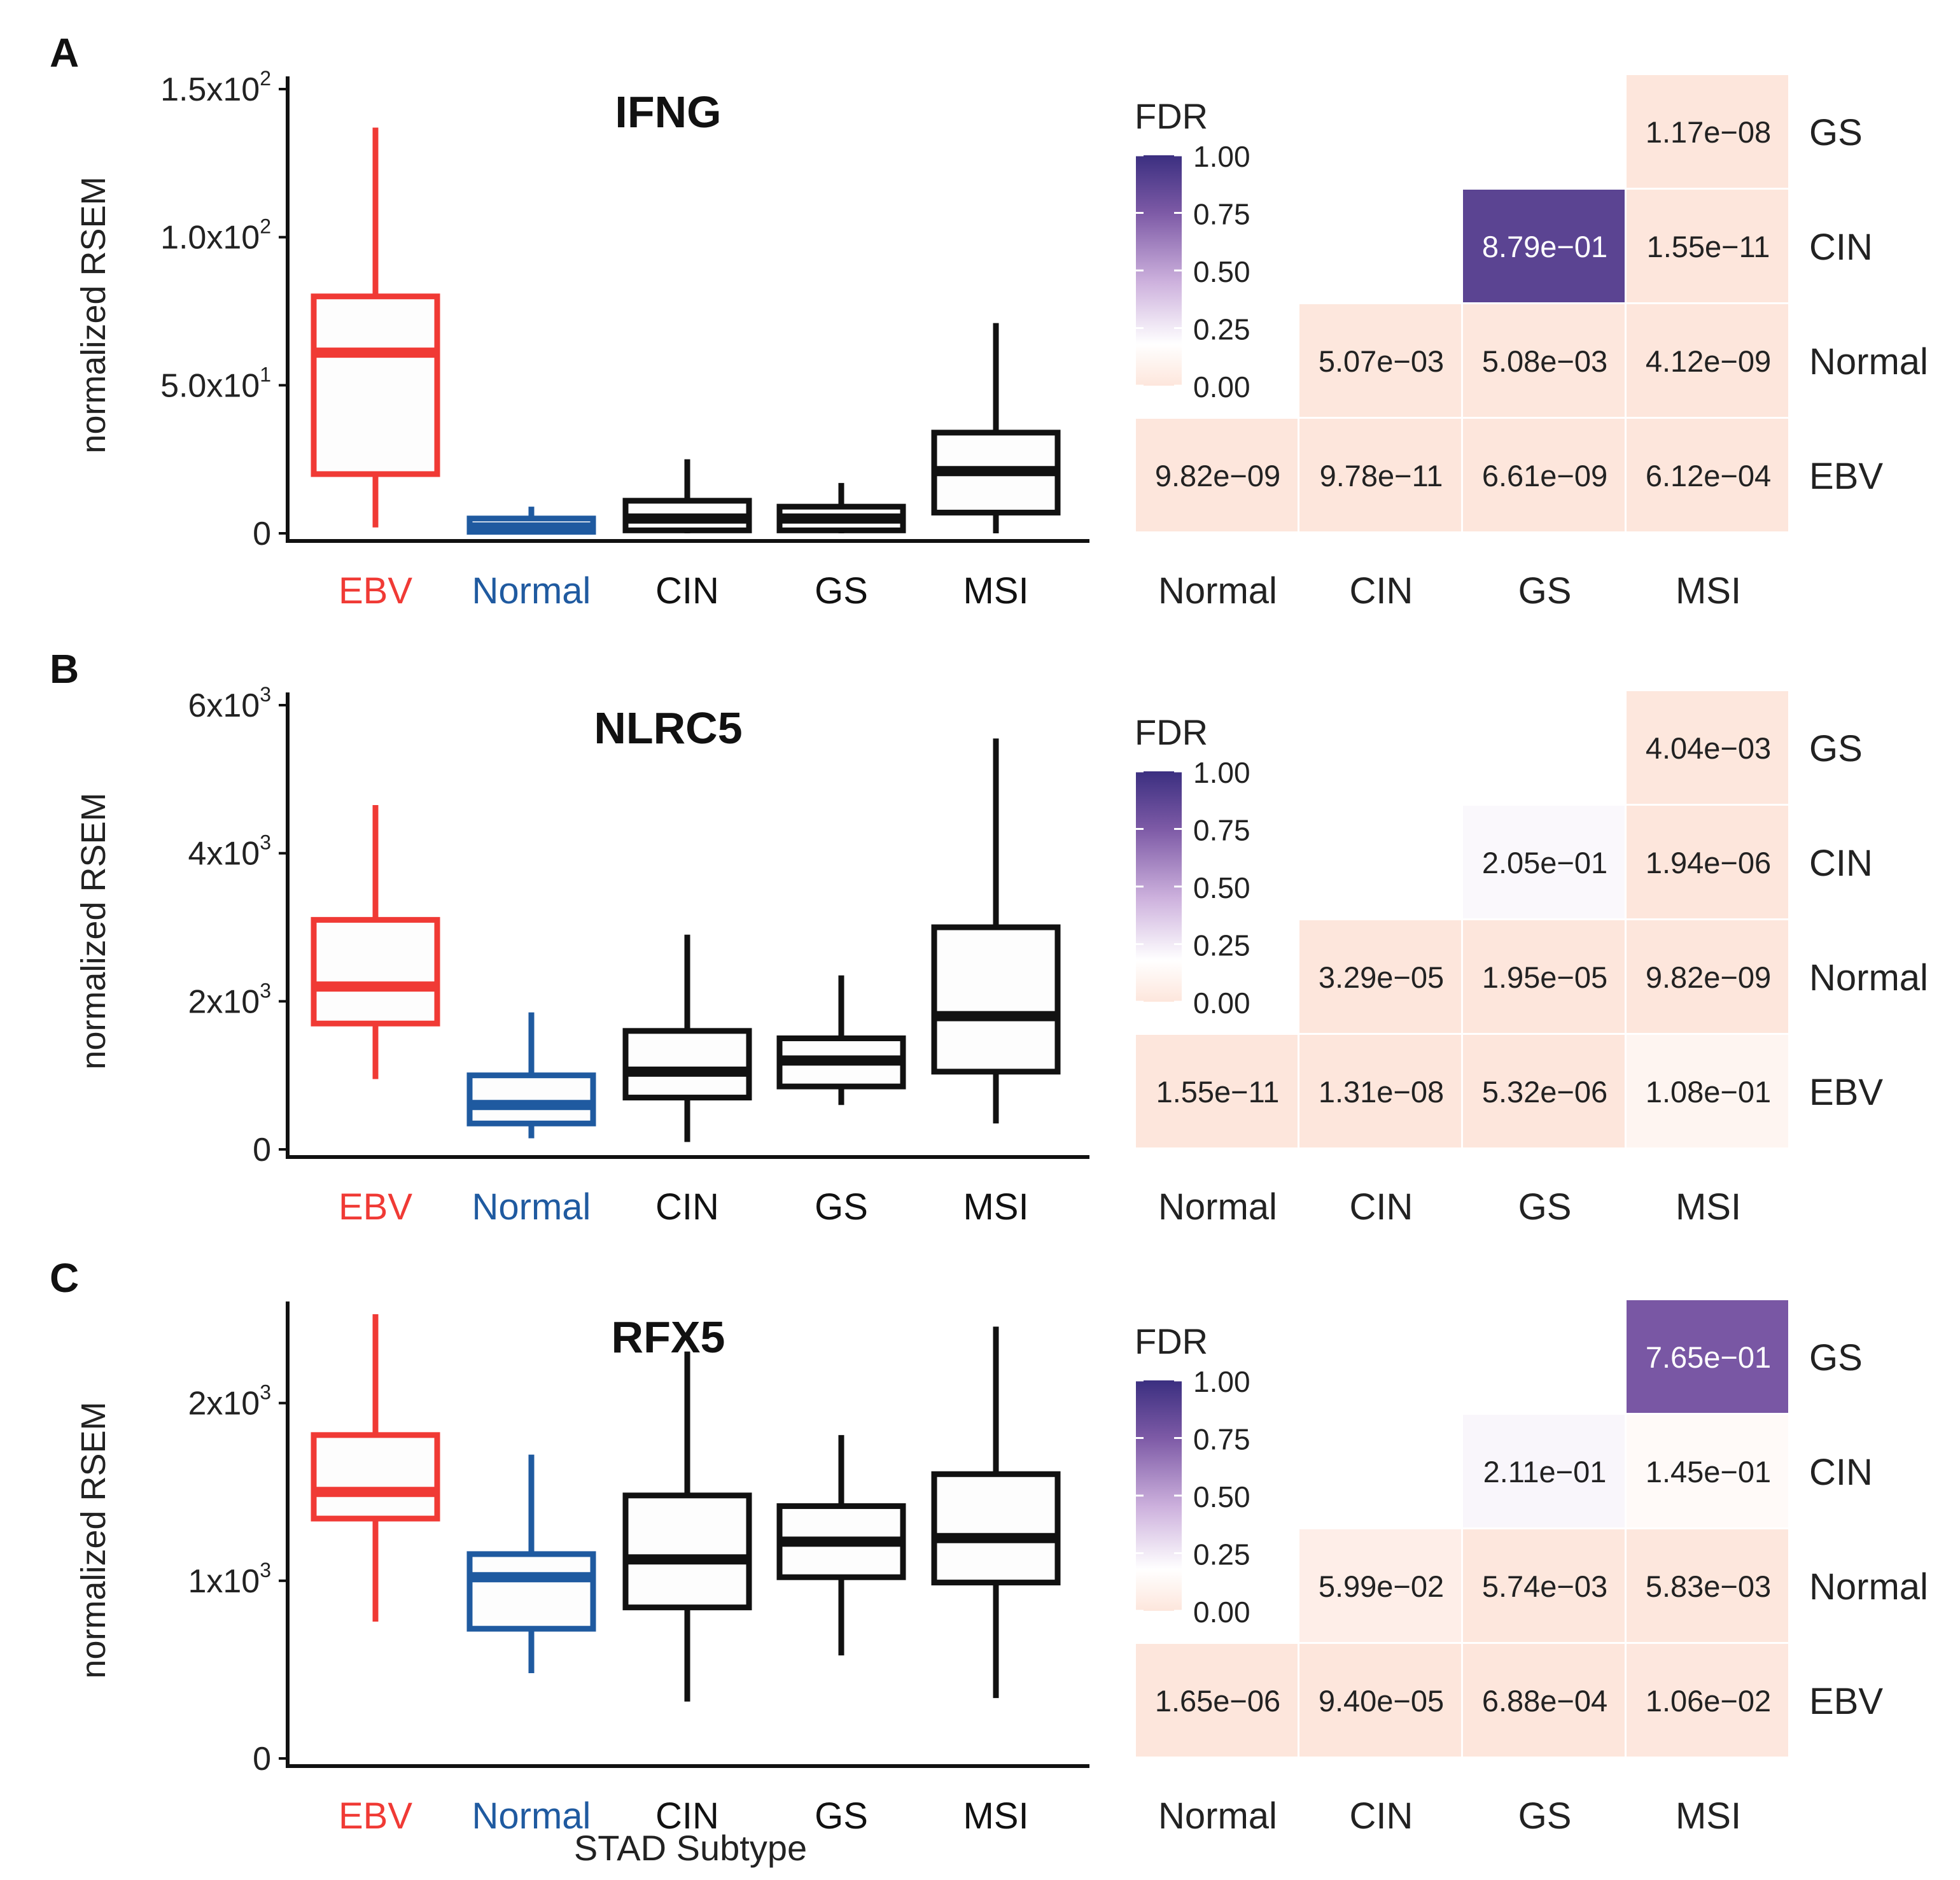 The image size is (1960, 1880). I want to click on box-cin, so click(687, 496).